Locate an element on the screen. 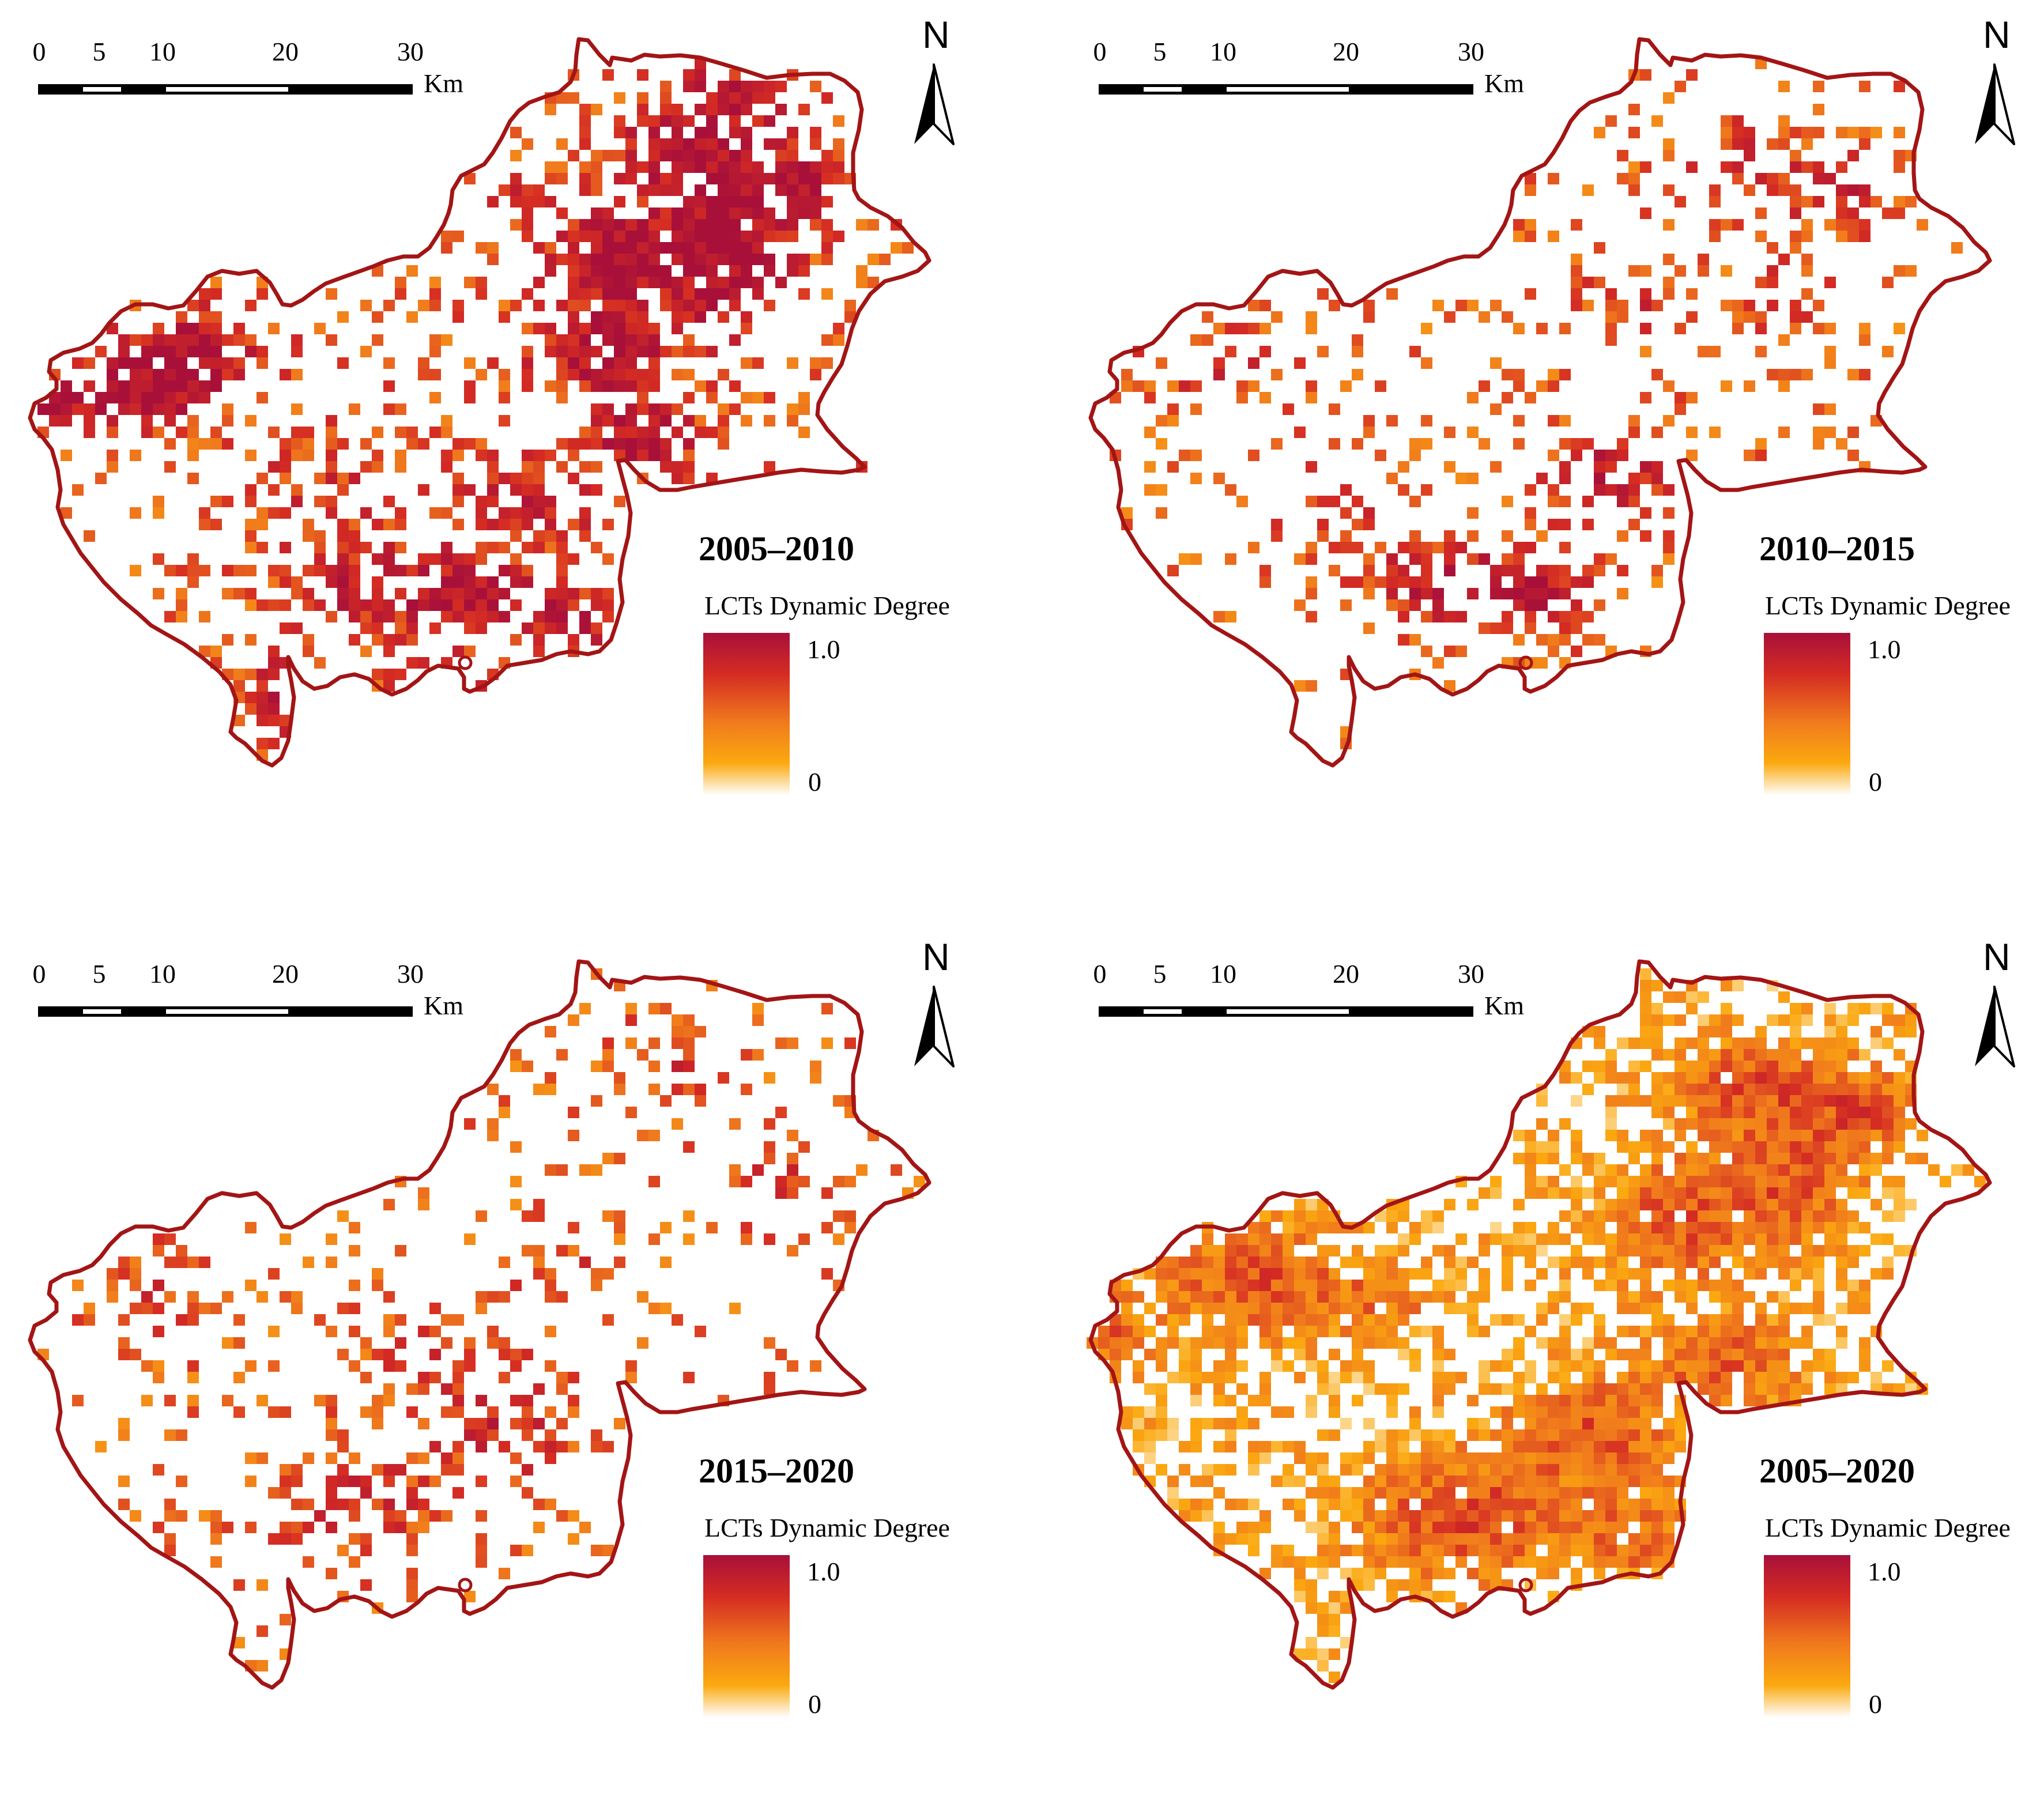 The image size is (2044, 1796). scale-tick-label: 5 is located at coordinates (1160, 51).